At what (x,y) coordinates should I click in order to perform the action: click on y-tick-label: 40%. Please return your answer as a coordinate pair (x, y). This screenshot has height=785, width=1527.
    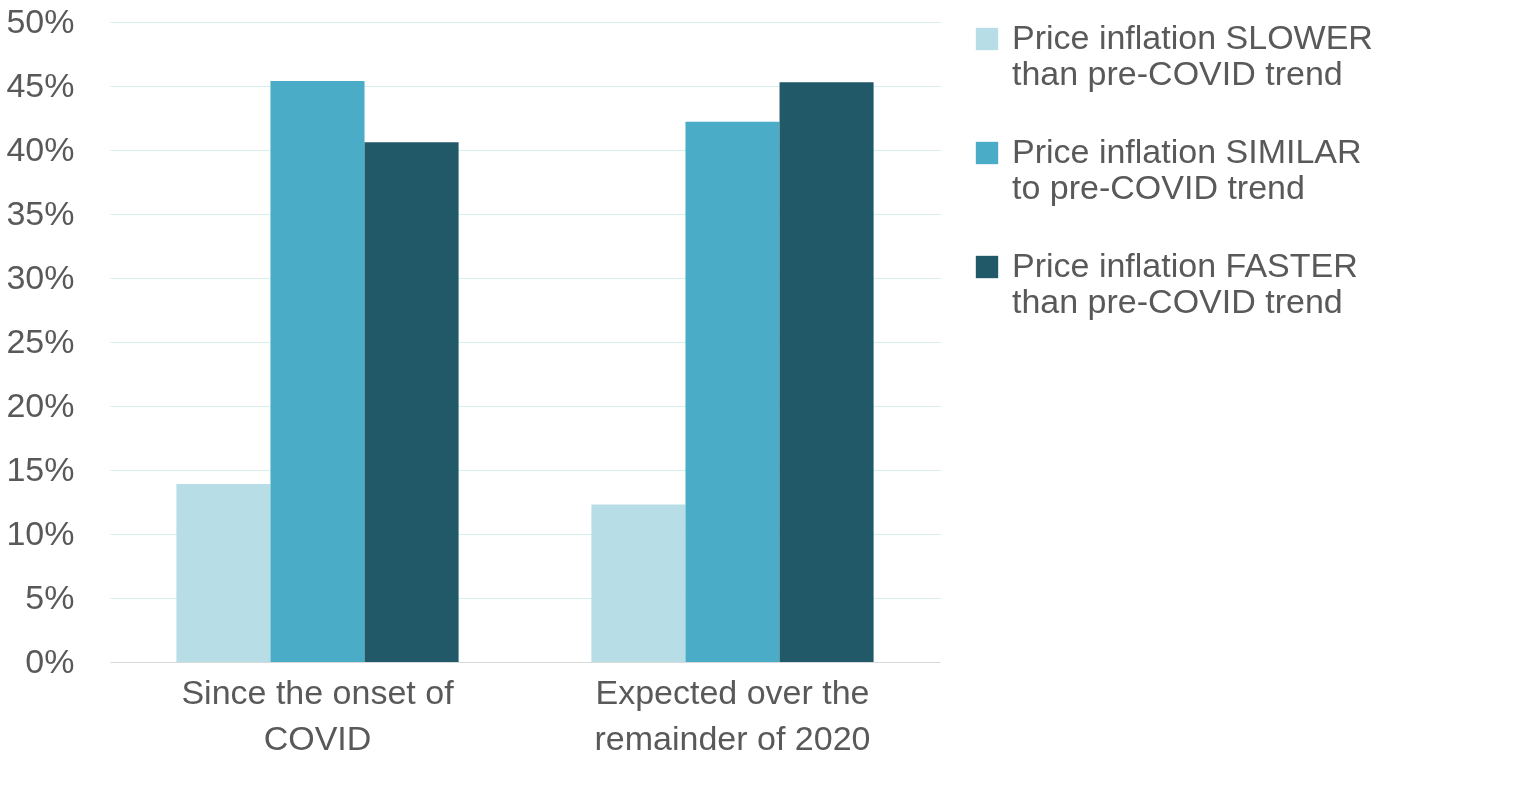
    Looking at the image, I should click on (40, 148).